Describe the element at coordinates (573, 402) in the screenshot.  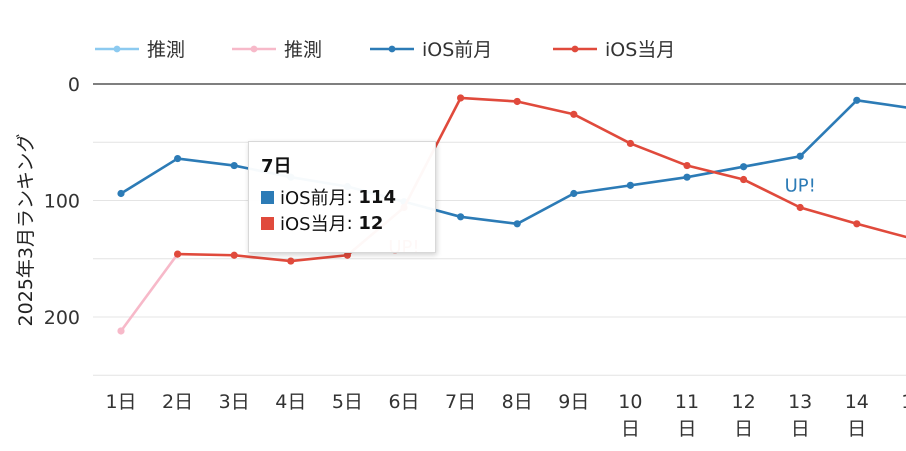
I see `x-tick-label: 9日` at that location.